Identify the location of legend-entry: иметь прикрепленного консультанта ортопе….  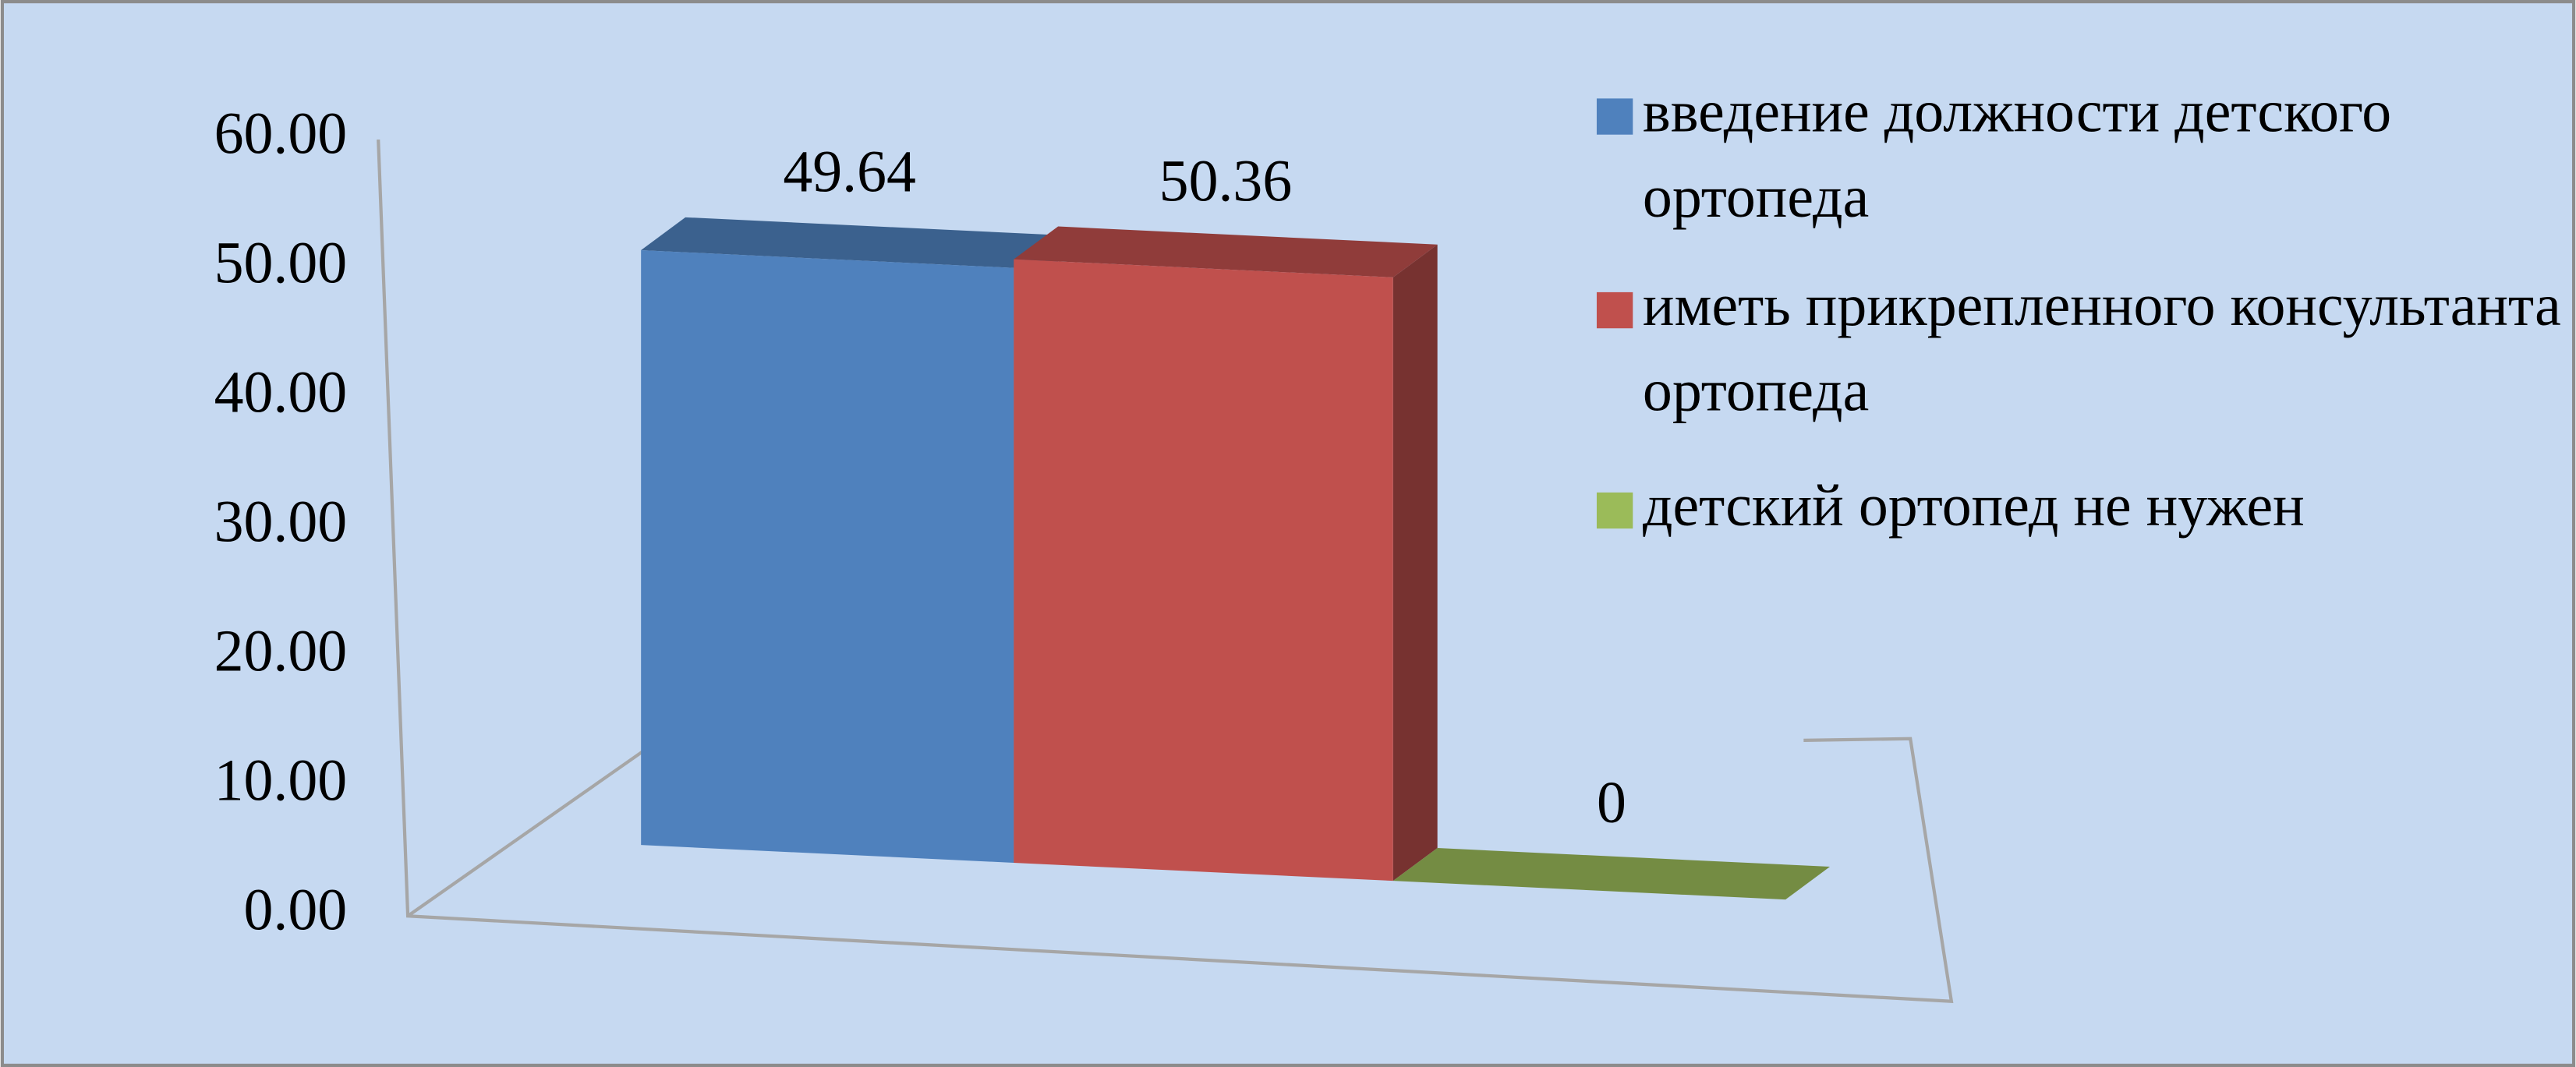
(2101, 348).